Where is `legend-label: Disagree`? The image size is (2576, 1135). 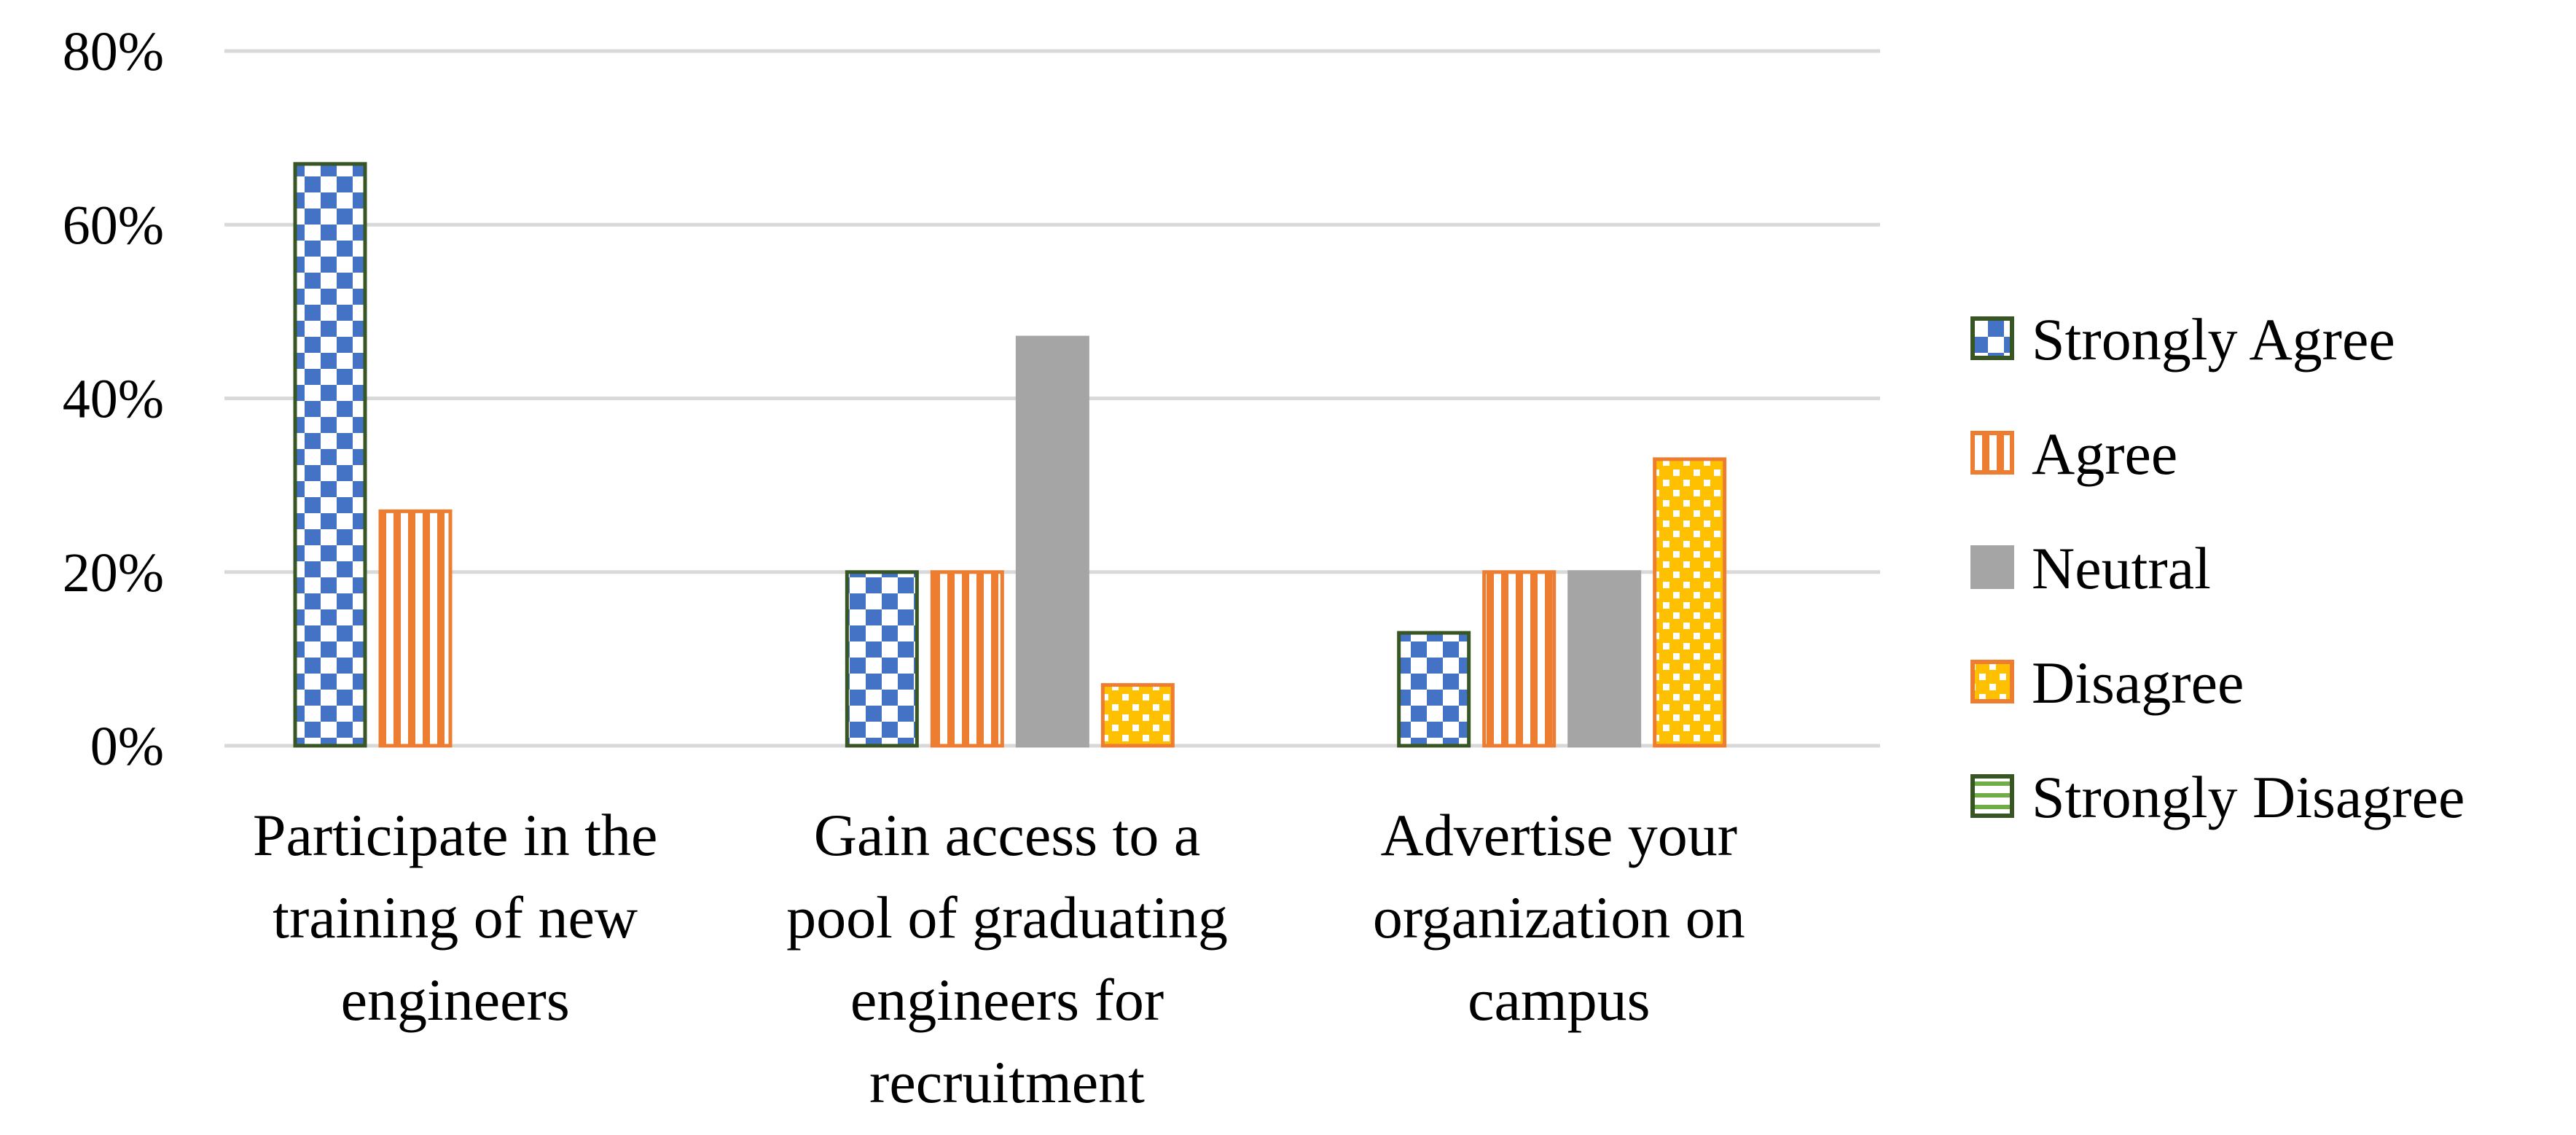
legend-label: Disagree is located at coordinates (2138, 683).